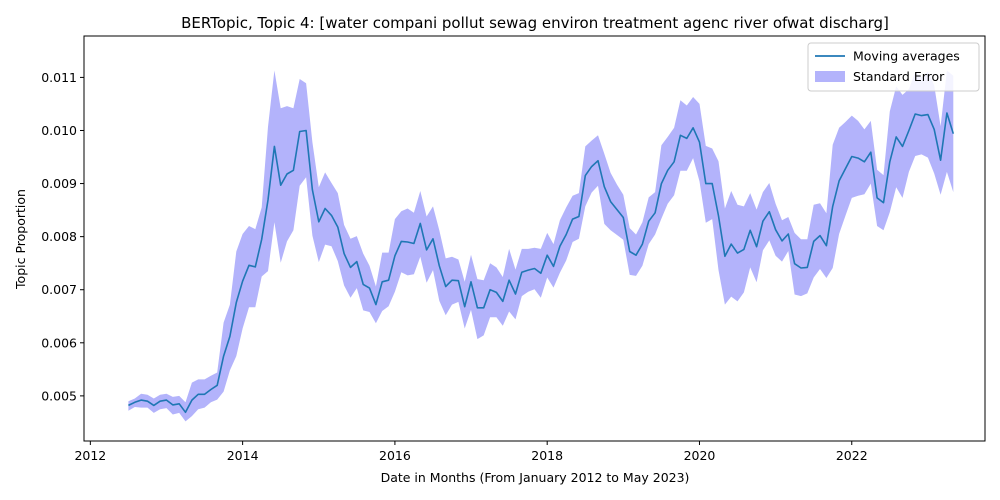 The width and height of the screenshot is (1000, 500). I want to click on x-tick-label: 2014, so click(243, 455).